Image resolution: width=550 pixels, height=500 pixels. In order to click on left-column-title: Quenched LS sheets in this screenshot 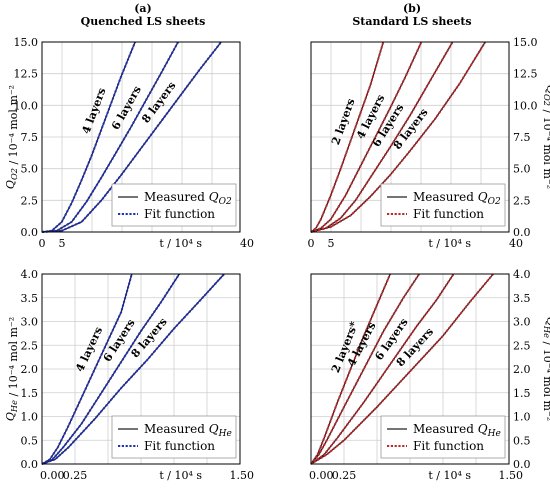, I will do `click(143, 21)`.